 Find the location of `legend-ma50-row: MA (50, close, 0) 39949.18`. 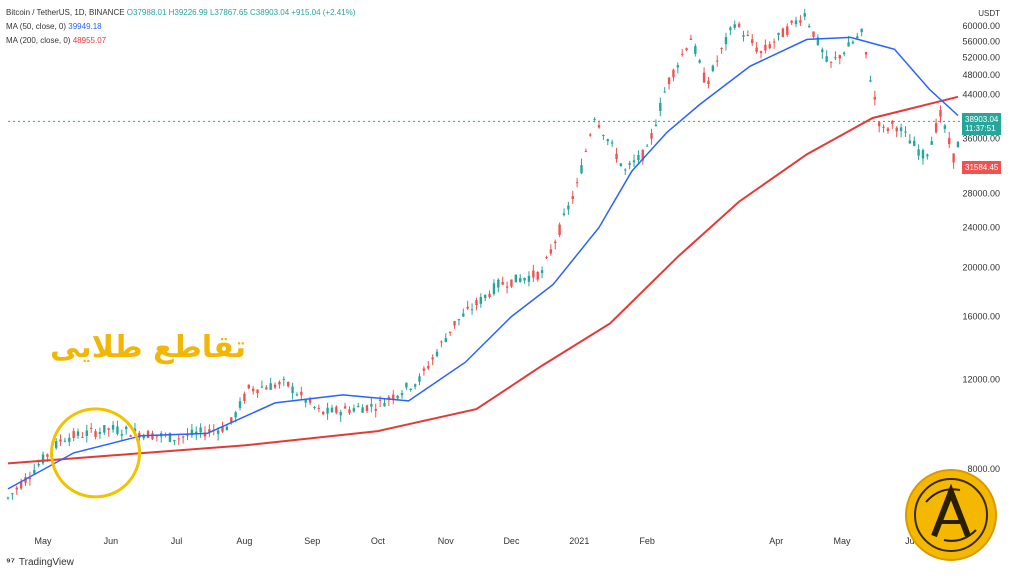

legend-ma50-row: MA (50, close, 0) 39949.18 is located at coordinates (180, 27).